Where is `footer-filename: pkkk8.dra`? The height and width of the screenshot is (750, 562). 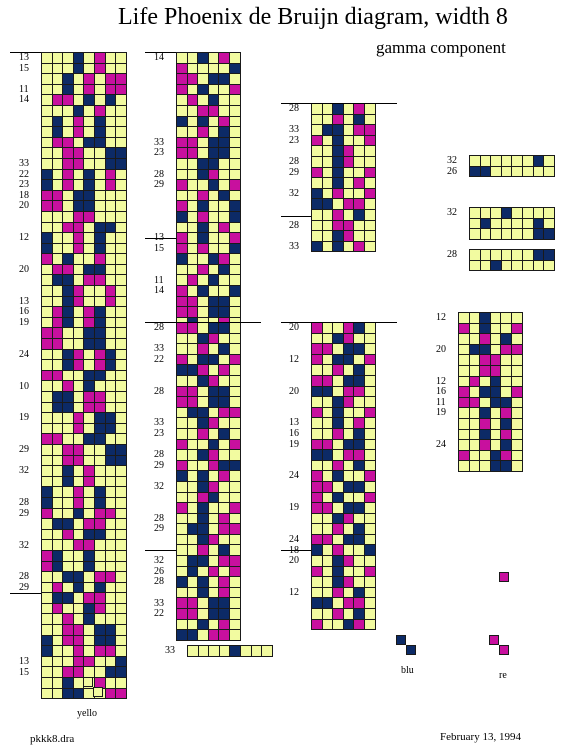 footer-filename: pkkk8.dra is located at coordinates (52, 739).